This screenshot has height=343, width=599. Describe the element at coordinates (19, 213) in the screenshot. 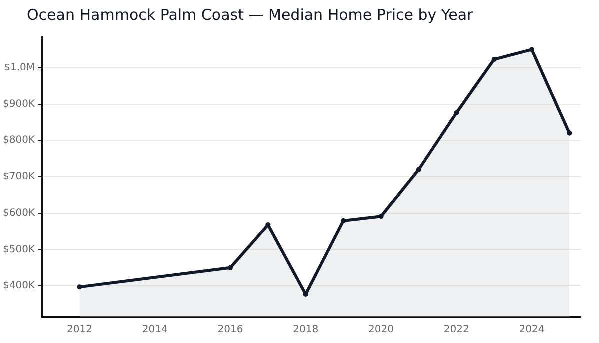

I see `y-tick-label: $600K` at that location.